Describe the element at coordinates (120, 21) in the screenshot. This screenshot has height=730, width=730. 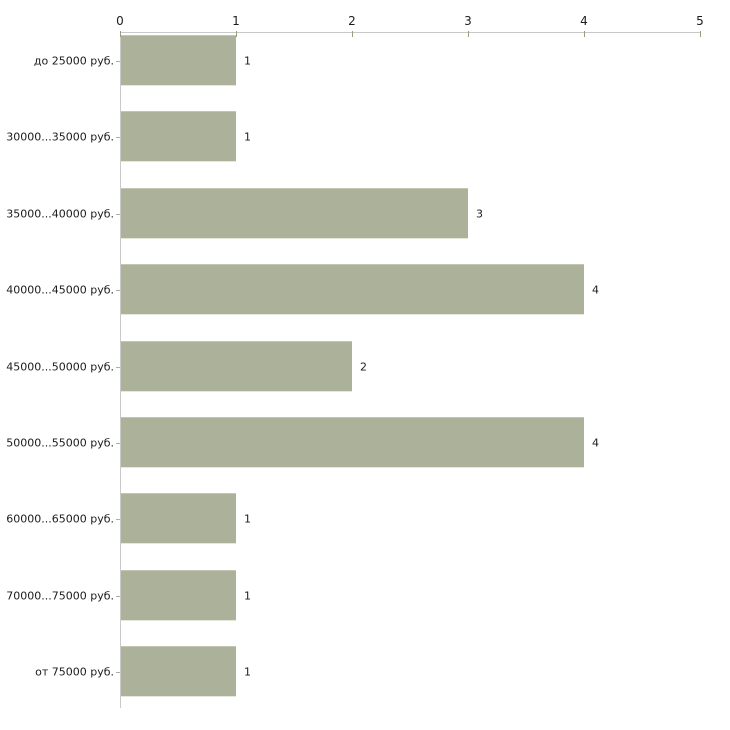
I see `x-tick-label: 0` at that location.